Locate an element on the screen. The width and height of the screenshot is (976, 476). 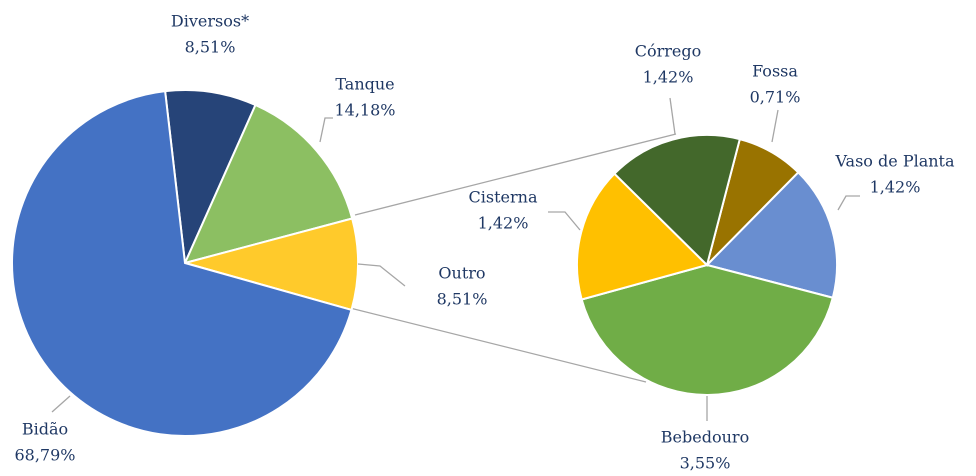
slice-label: Diversos* is located at coordinates (210, 21).